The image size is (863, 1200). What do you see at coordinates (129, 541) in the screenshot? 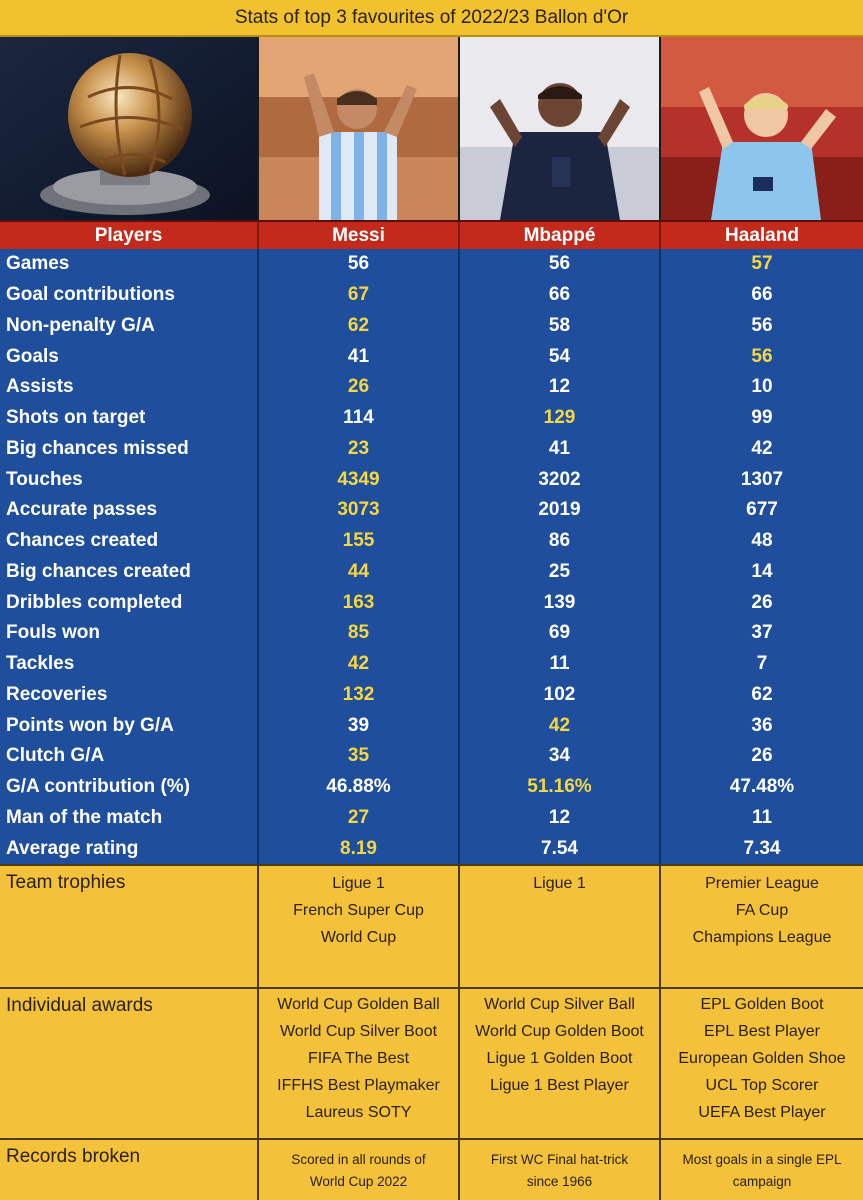
I see `stat-label: Chances created` at bounding box center [129, 541].